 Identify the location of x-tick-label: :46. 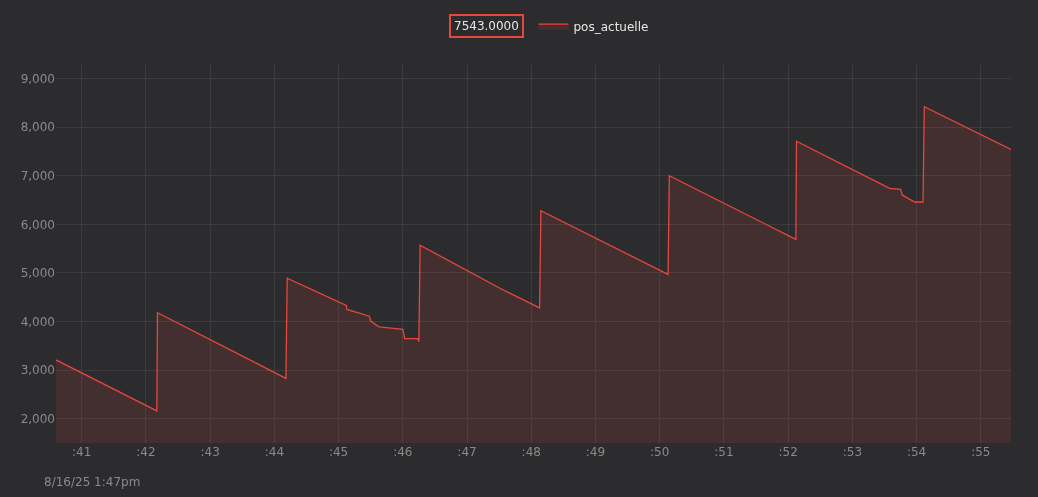
(403, 452).